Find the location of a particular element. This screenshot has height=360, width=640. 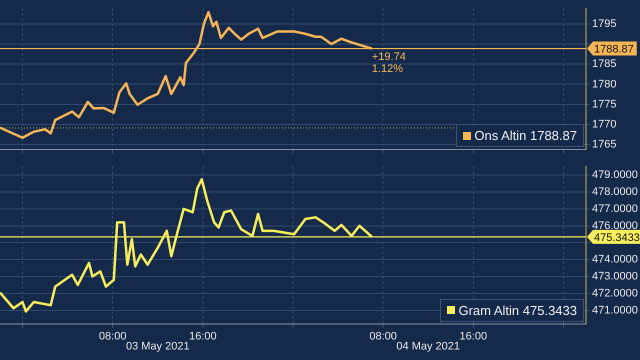

annotation: +19.74 is located at coordinates (389, 57).